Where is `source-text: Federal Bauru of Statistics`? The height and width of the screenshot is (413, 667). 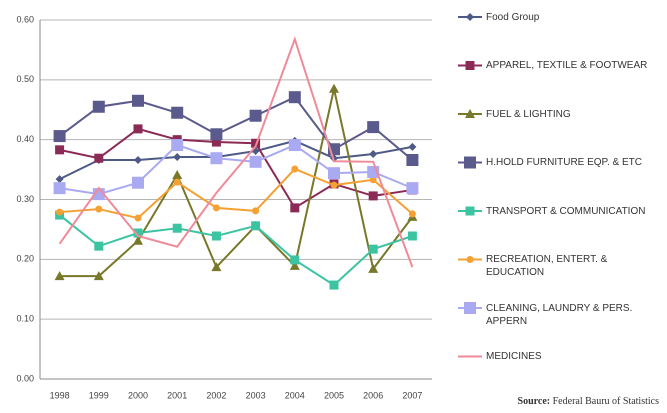
source-text: Federal Bauru of Statistics is located at coordinates (605, 401).